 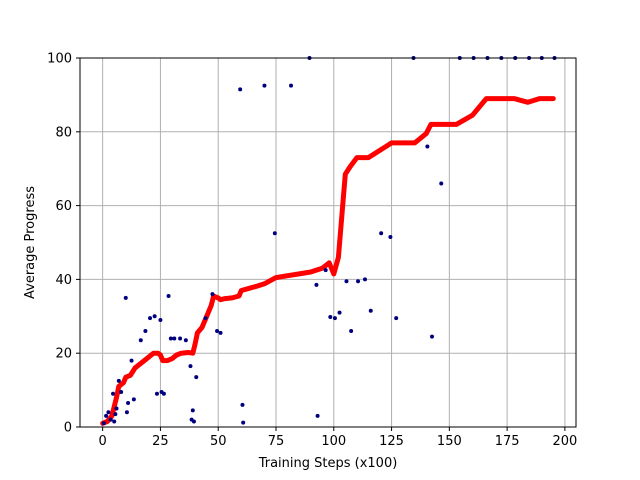 I want to click on x-tick-label: 25, so click(x=160, y=441).